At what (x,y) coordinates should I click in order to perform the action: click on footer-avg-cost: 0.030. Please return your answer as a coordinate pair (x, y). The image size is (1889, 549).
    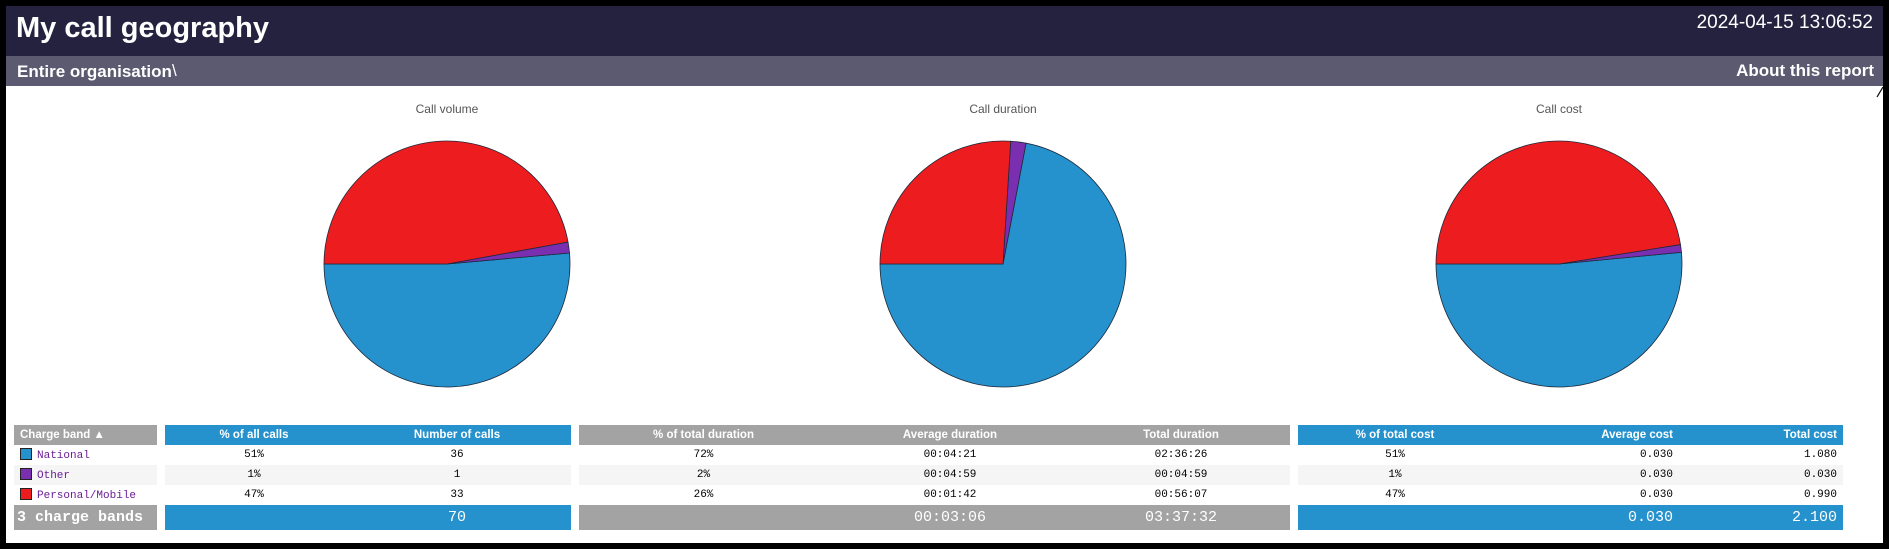
    Looking at the image, I should click on (1585, 517).